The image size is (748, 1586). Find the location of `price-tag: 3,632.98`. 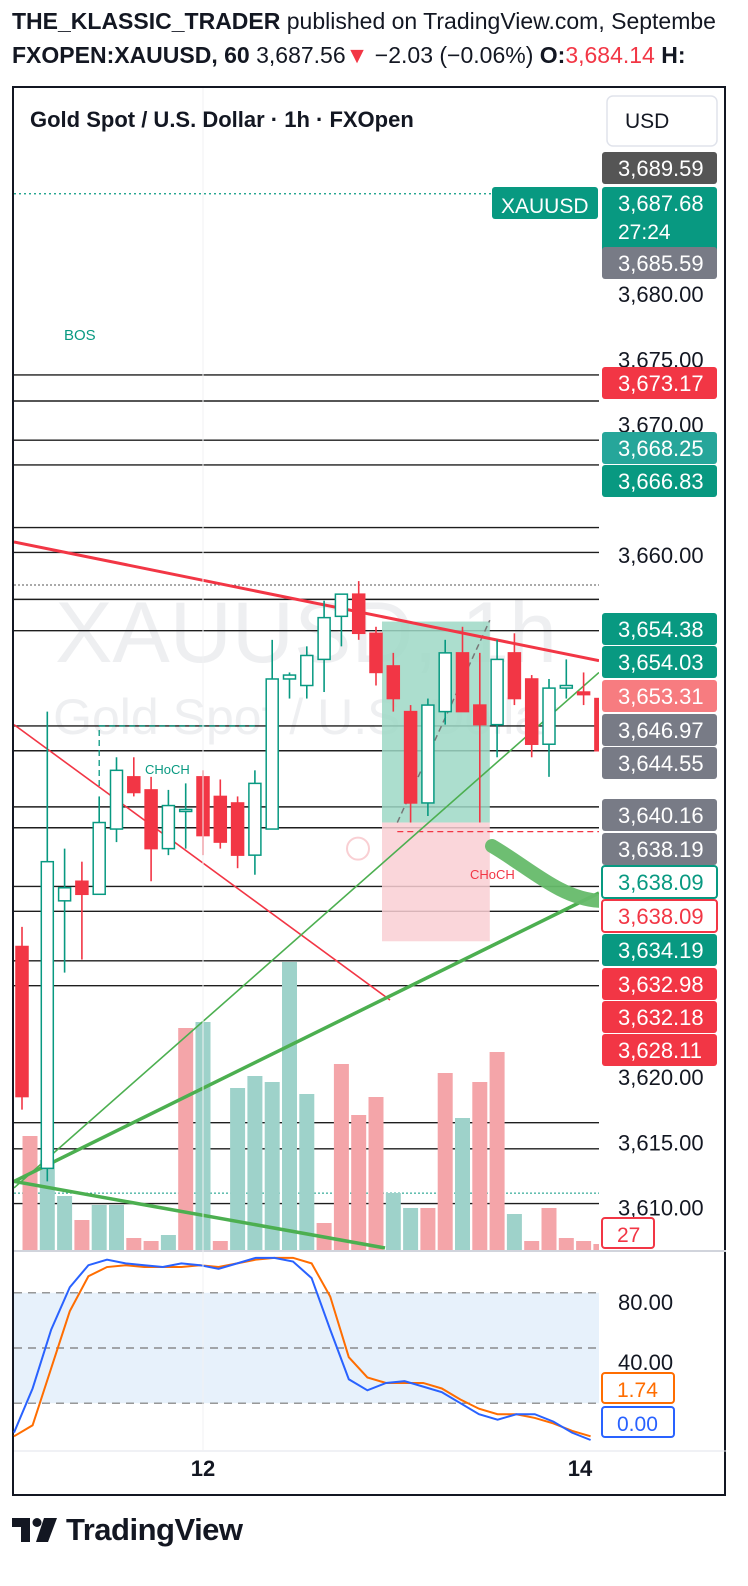

price-tag: 3,632.98 is located at coordinates (659, 984).